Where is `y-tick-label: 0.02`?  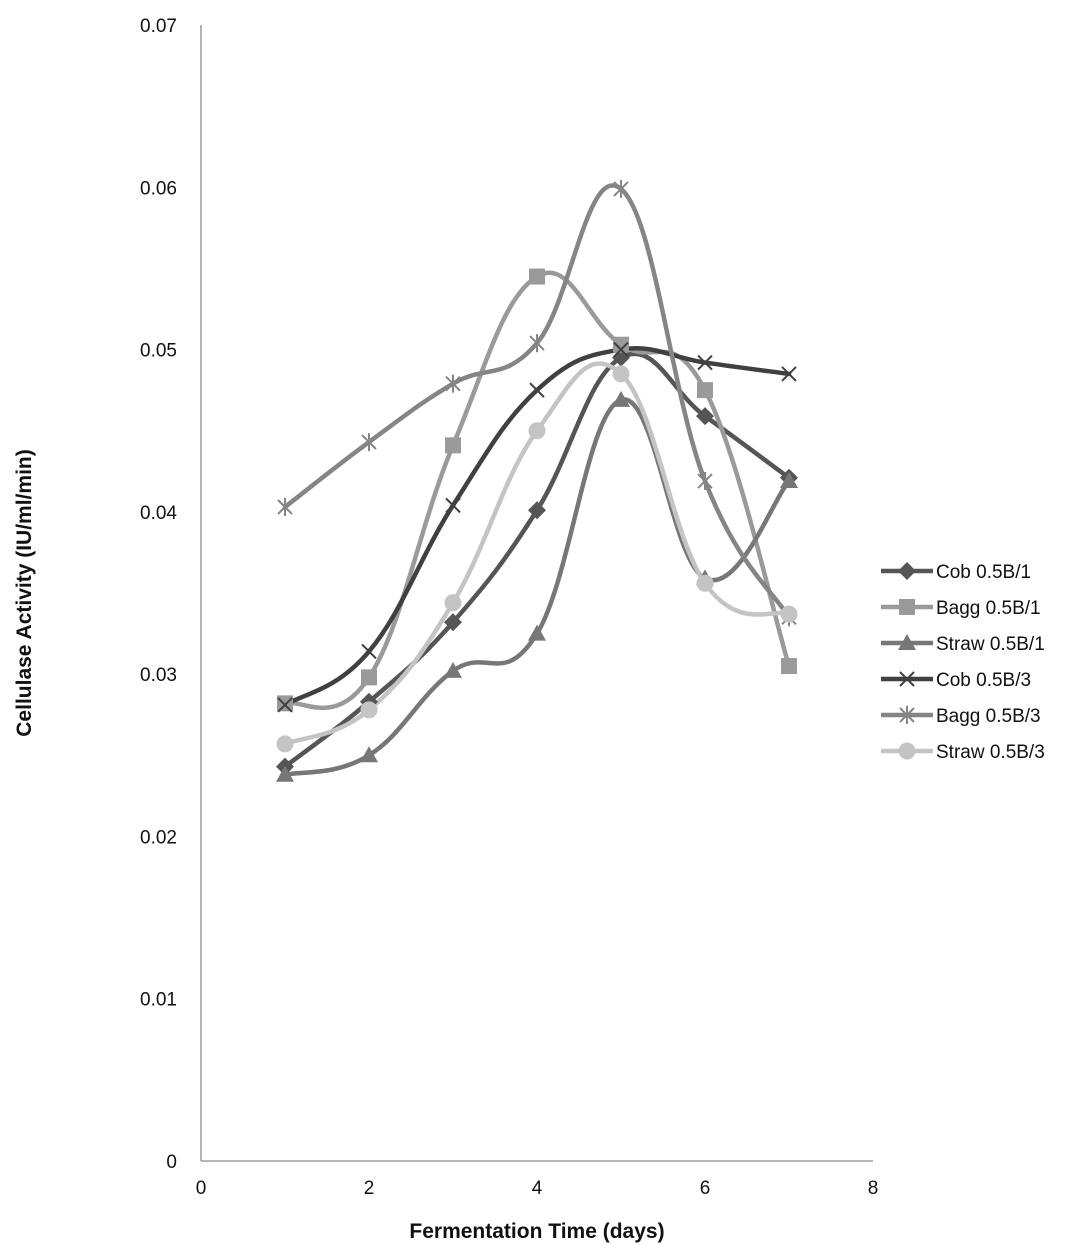 y-tick-label: 0.02 is located at coordinates (158, 837).